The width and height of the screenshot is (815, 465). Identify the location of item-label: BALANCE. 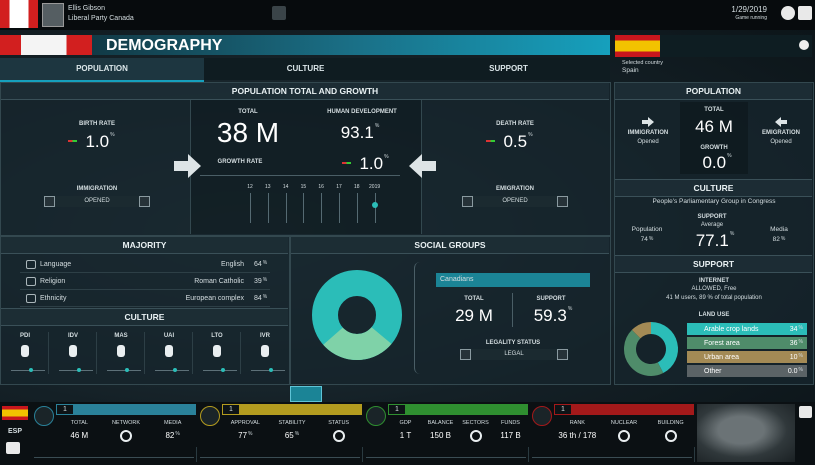
(440, 423).